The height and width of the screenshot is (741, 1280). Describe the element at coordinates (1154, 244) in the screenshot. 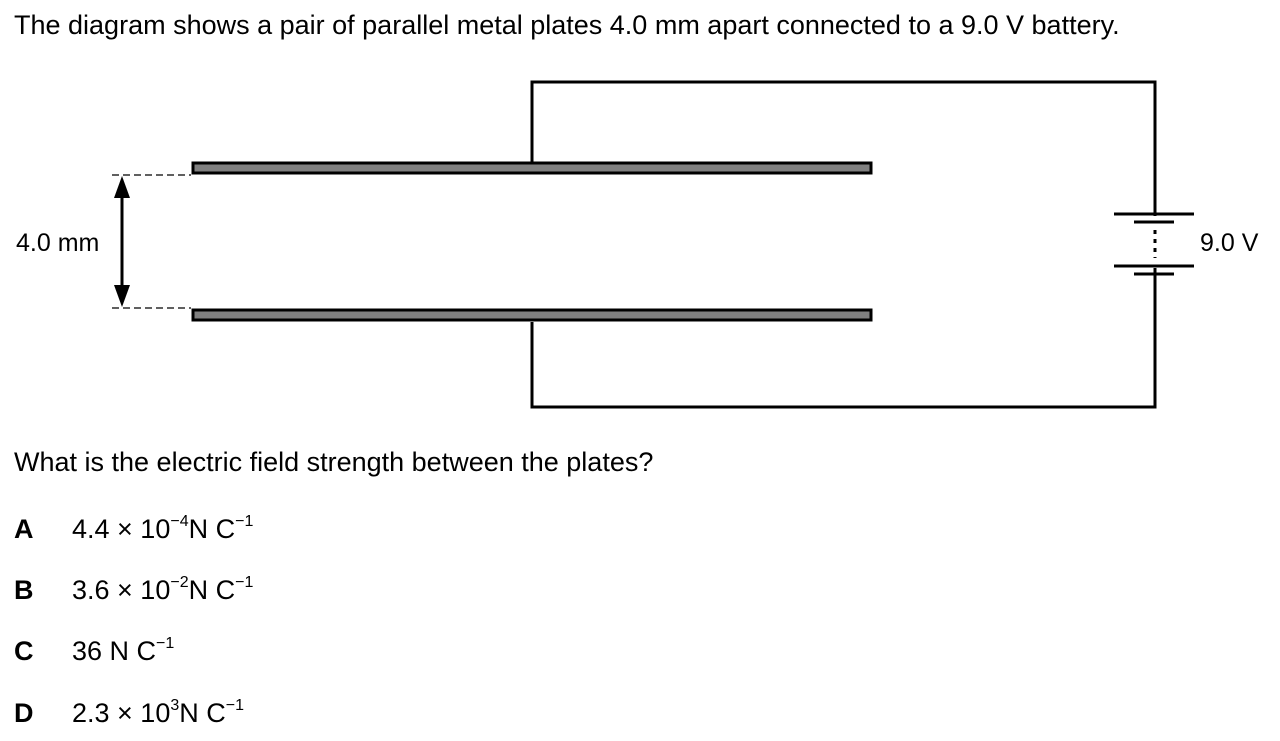

I see `battery-symbol` at that location.